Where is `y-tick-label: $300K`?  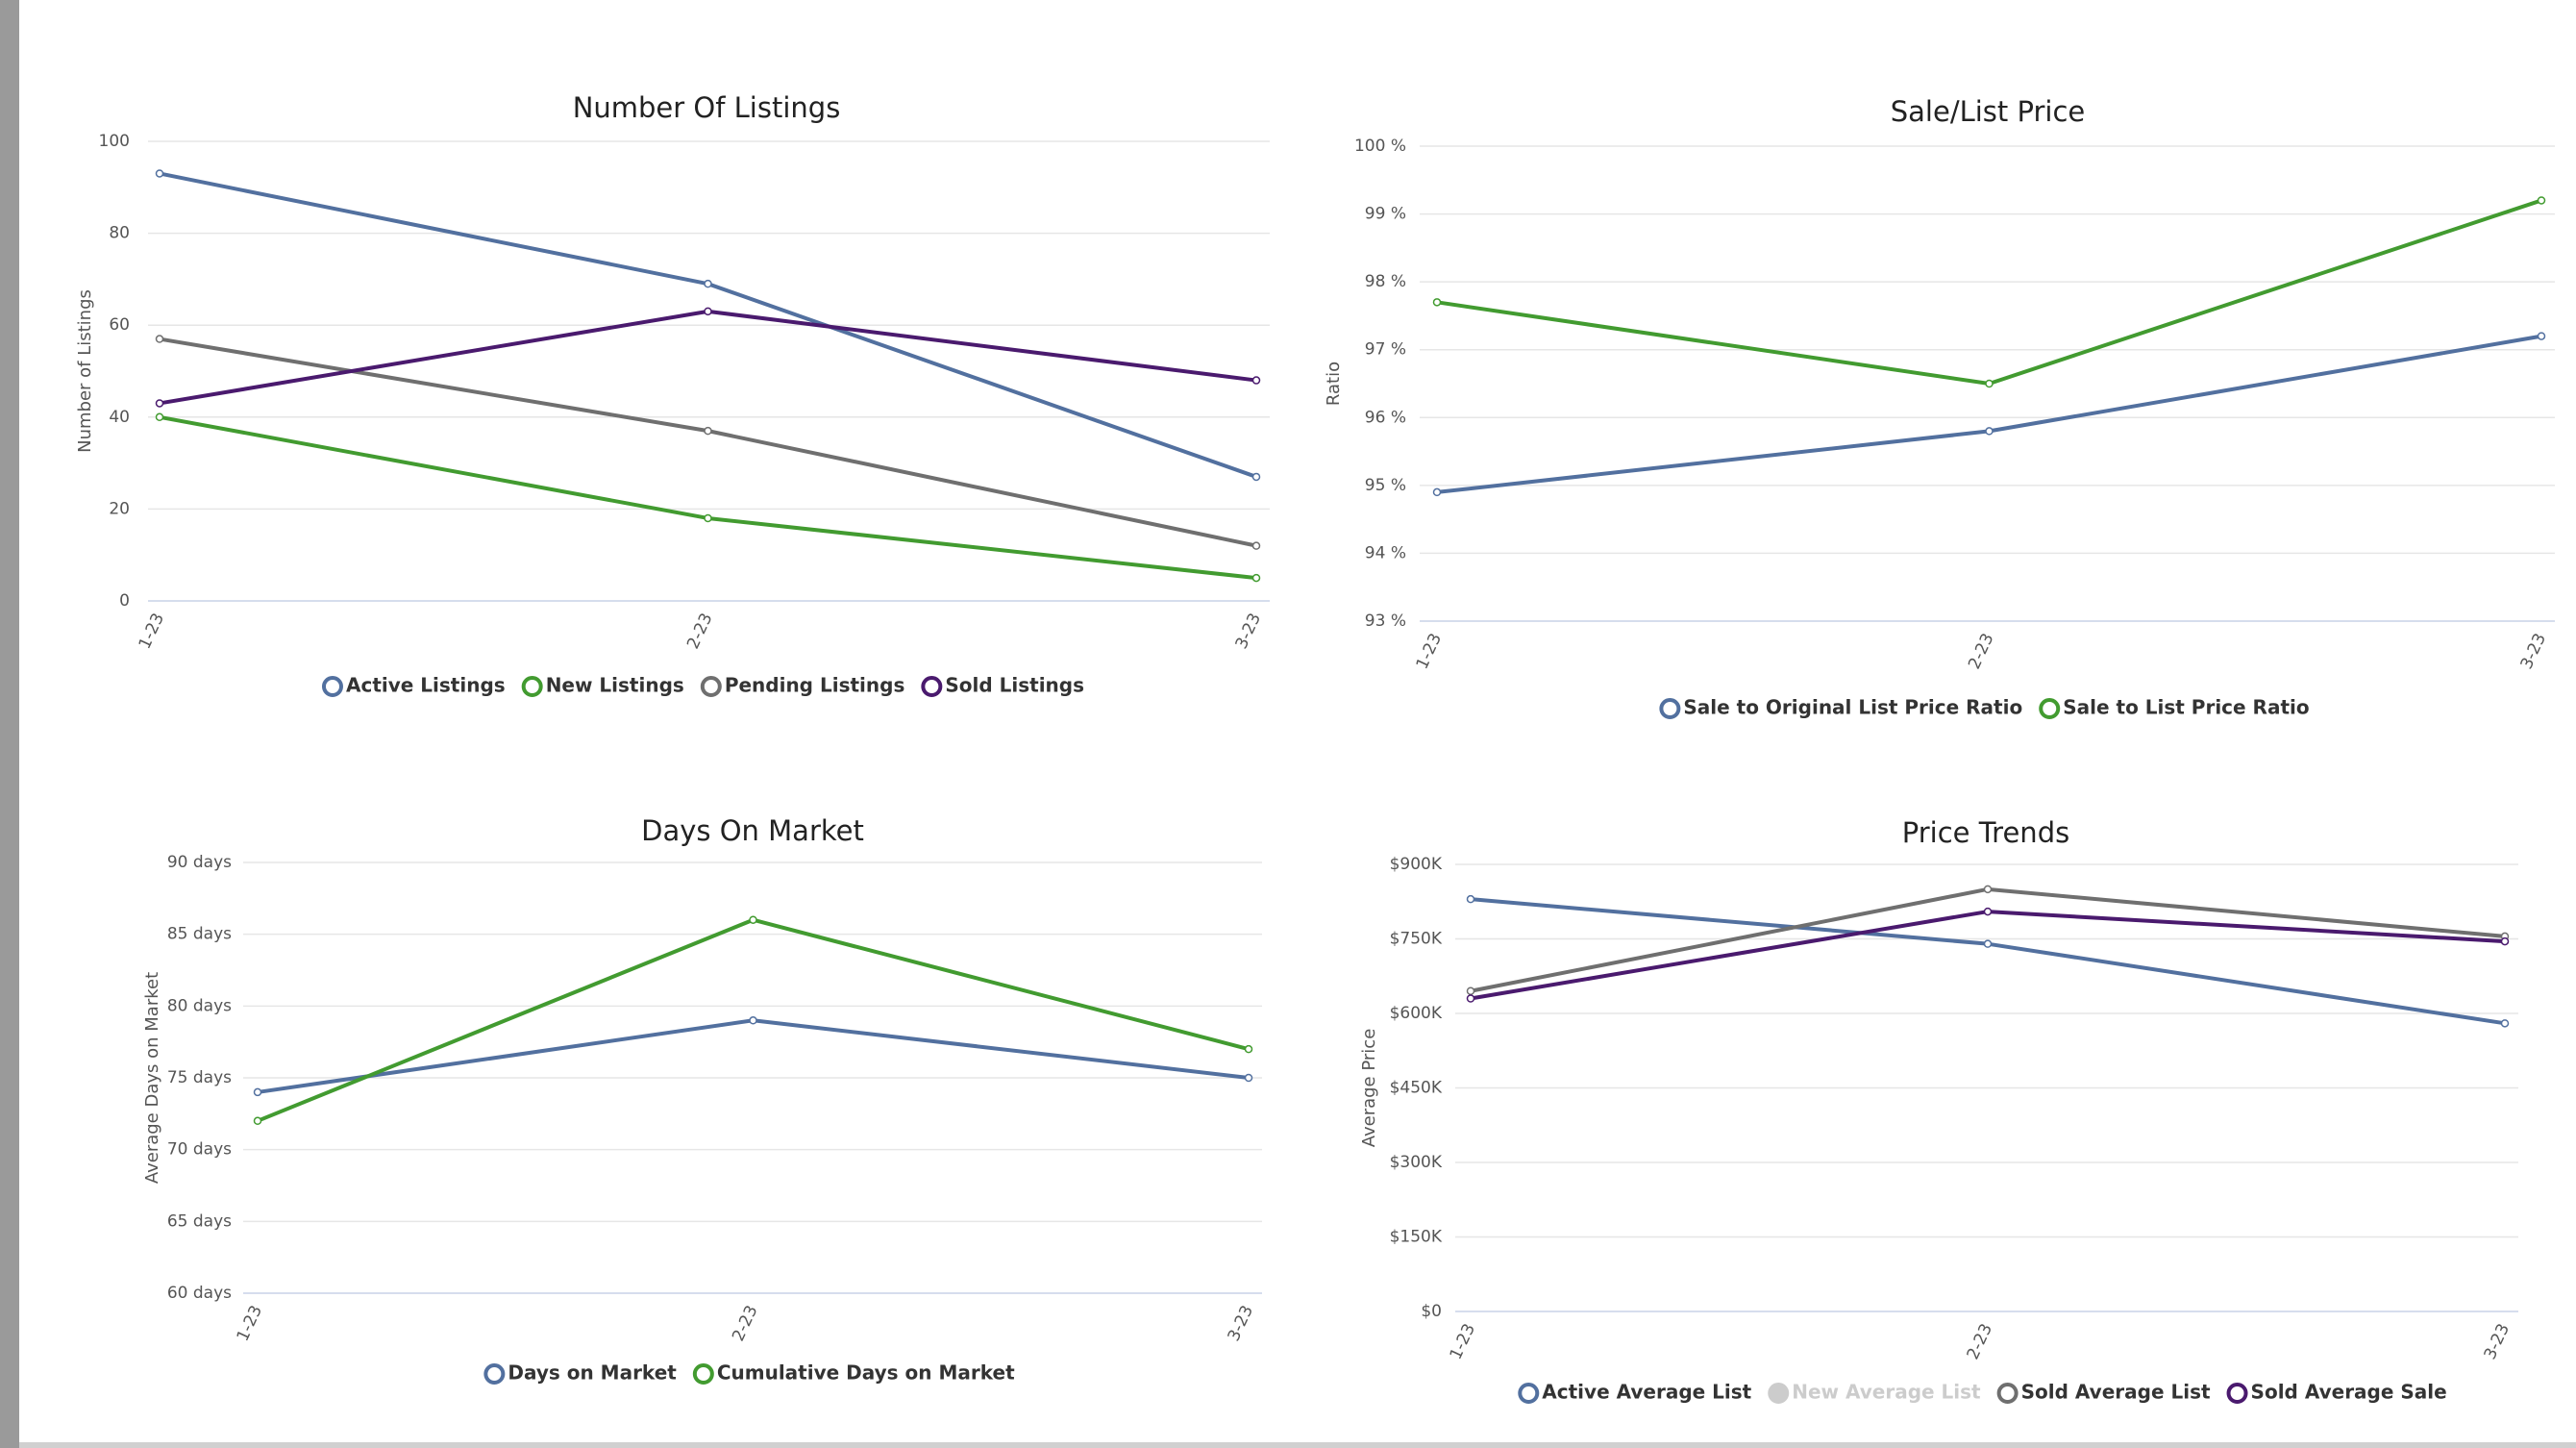 y-tick-label: $300K is located at coordinates (1416, 1163).